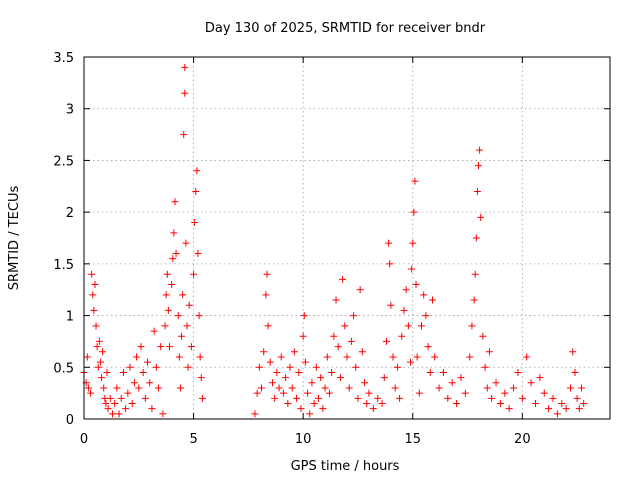  I want to click on y-tick-label: 2.5, so click(63, 161).